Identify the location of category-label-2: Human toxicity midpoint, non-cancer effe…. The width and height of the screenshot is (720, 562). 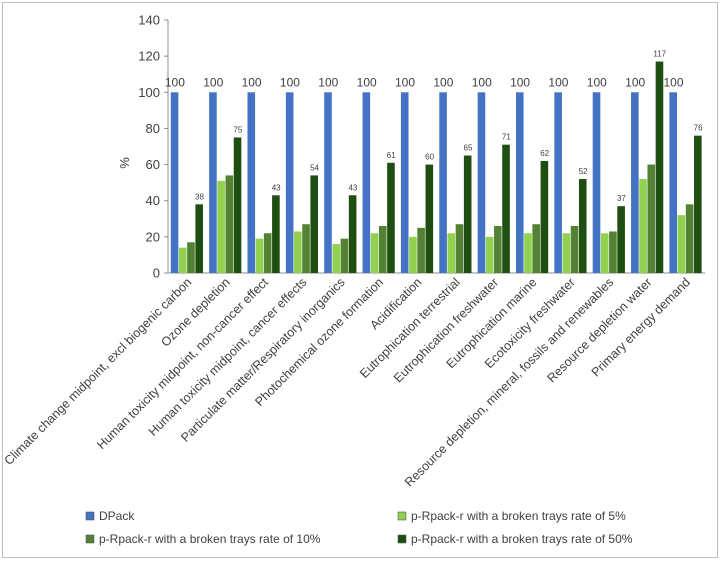
(182, 363).